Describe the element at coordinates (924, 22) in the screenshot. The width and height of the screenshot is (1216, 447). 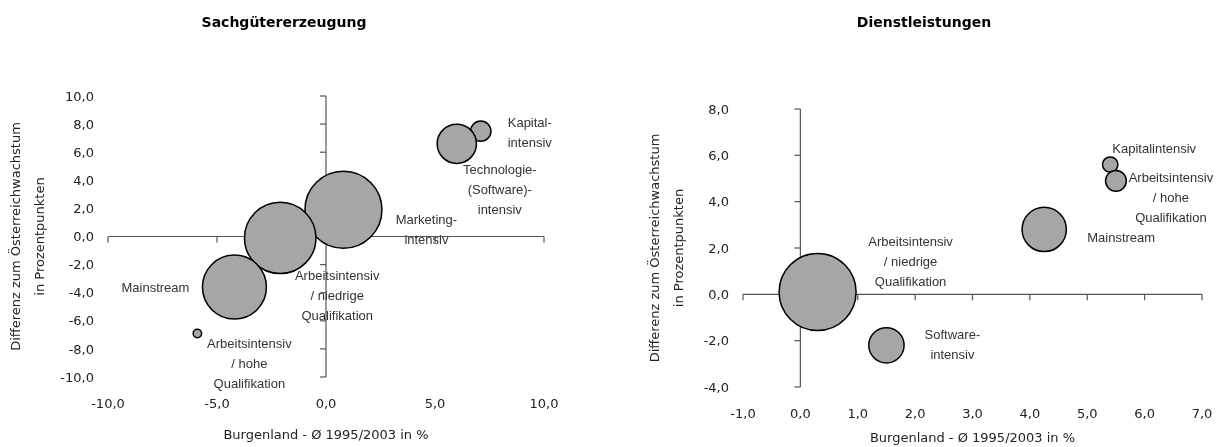
I see `chart-title: Dienstleistungen` at that location.